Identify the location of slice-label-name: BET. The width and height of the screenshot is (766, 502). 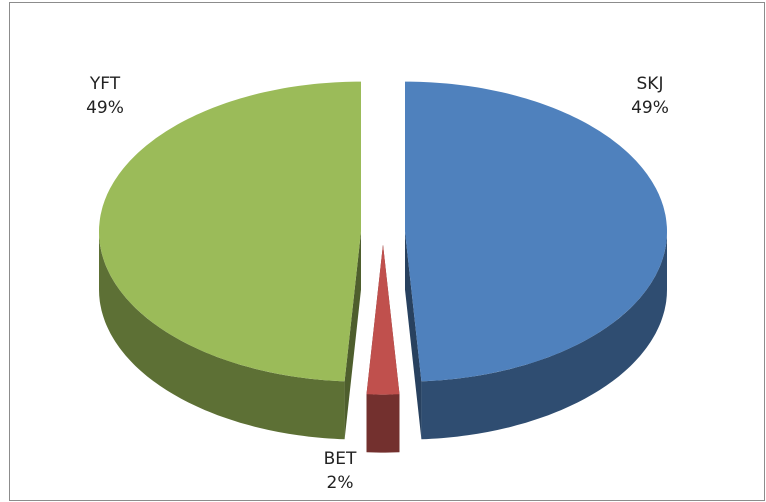
(340, 459).